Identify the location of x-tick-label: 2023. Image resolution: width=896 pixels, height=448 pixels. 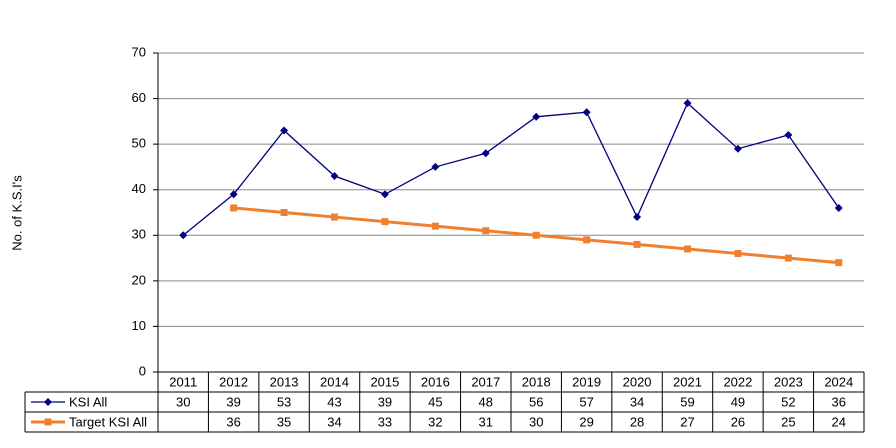
(788, 381).